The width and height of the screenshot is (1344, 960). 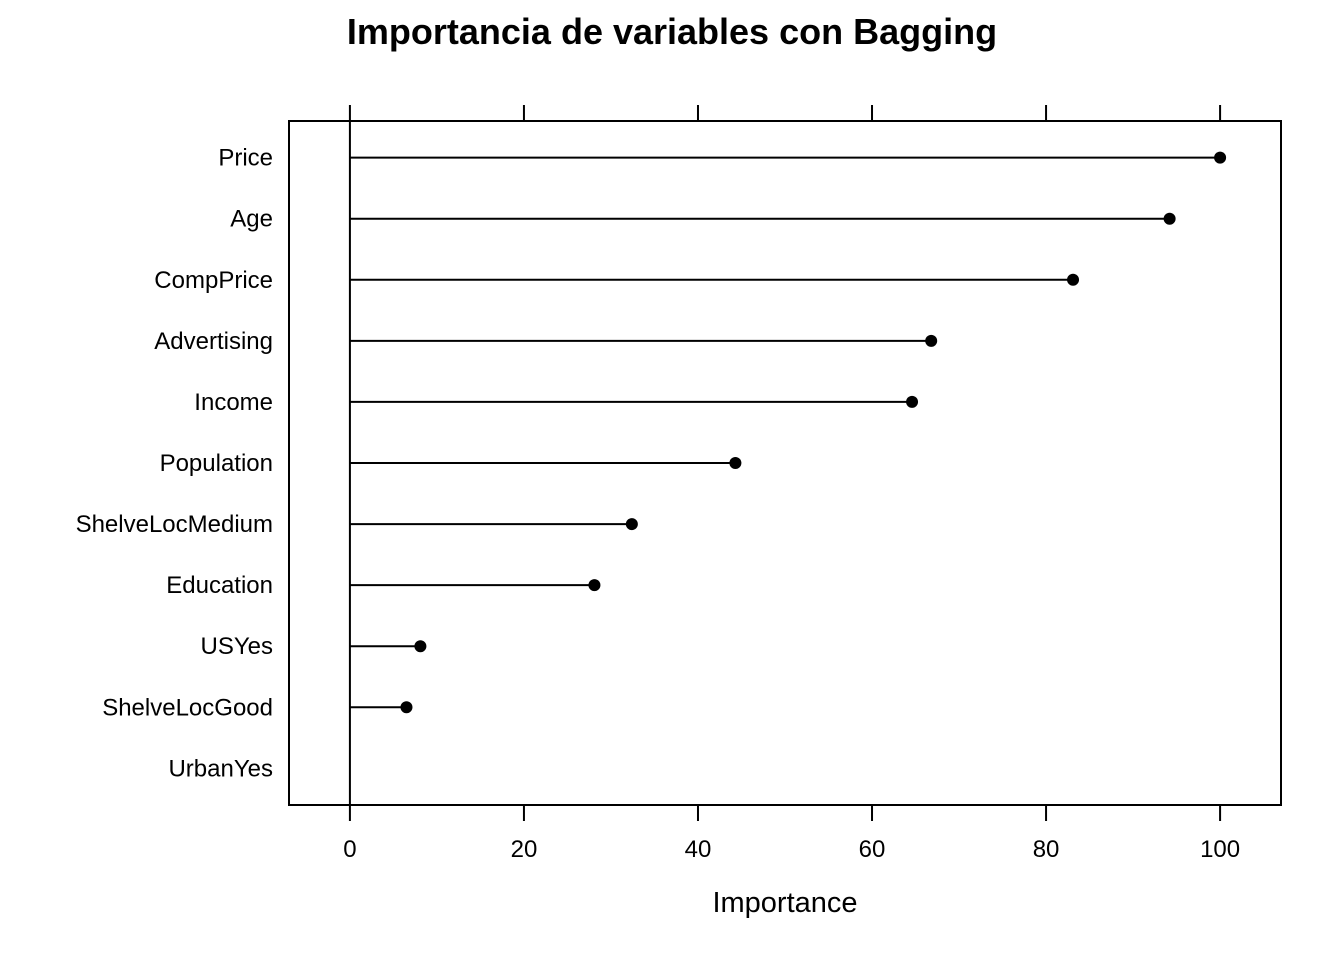 What do you see at coordinates (213, 280) in the screenshot?
I see `category-label: CompPrice` at bounding box center [213, 280].